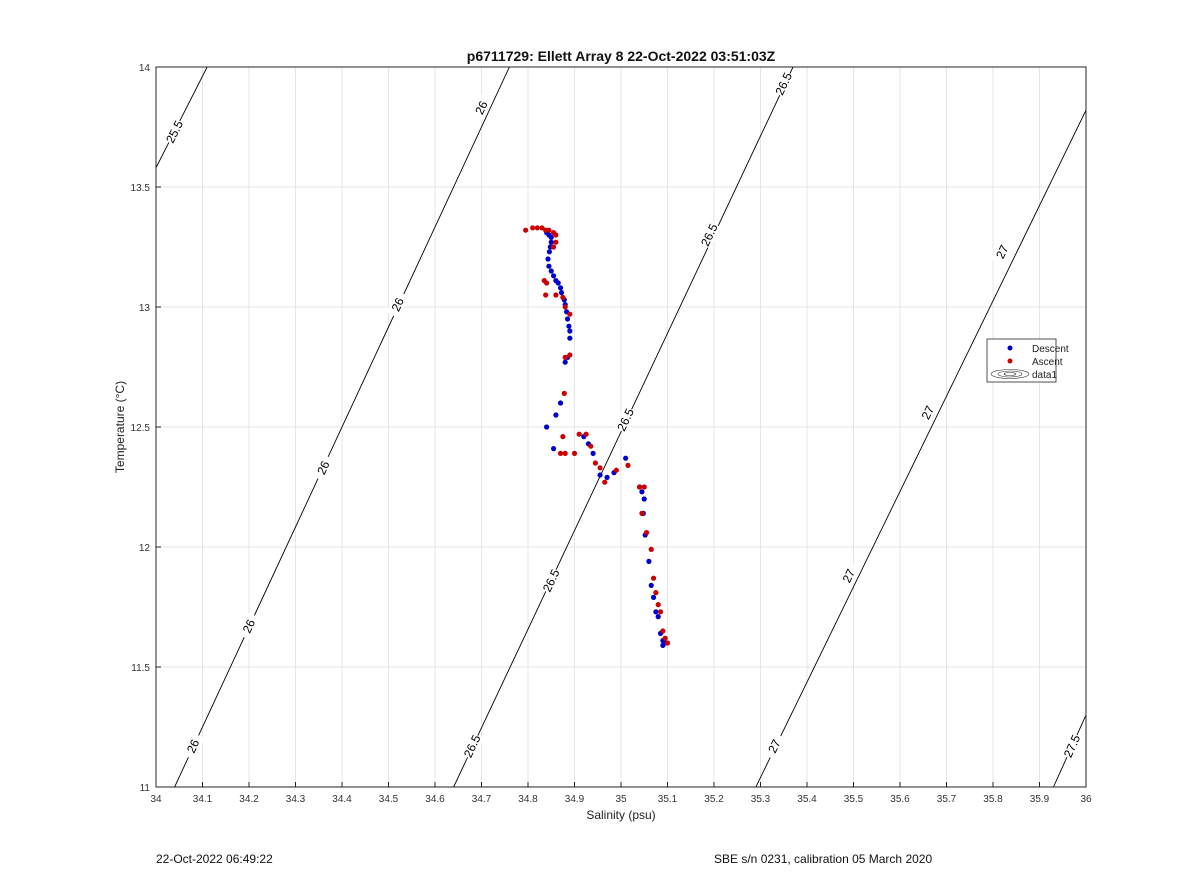 The height and width of the screenshot is (885, 1200). What do you see at coordinates (823, 859) in the screenshot?
I see `footer-calibration: SBE s/n 0231, calibration 05 March 2020` at bounding box center [823, 859].